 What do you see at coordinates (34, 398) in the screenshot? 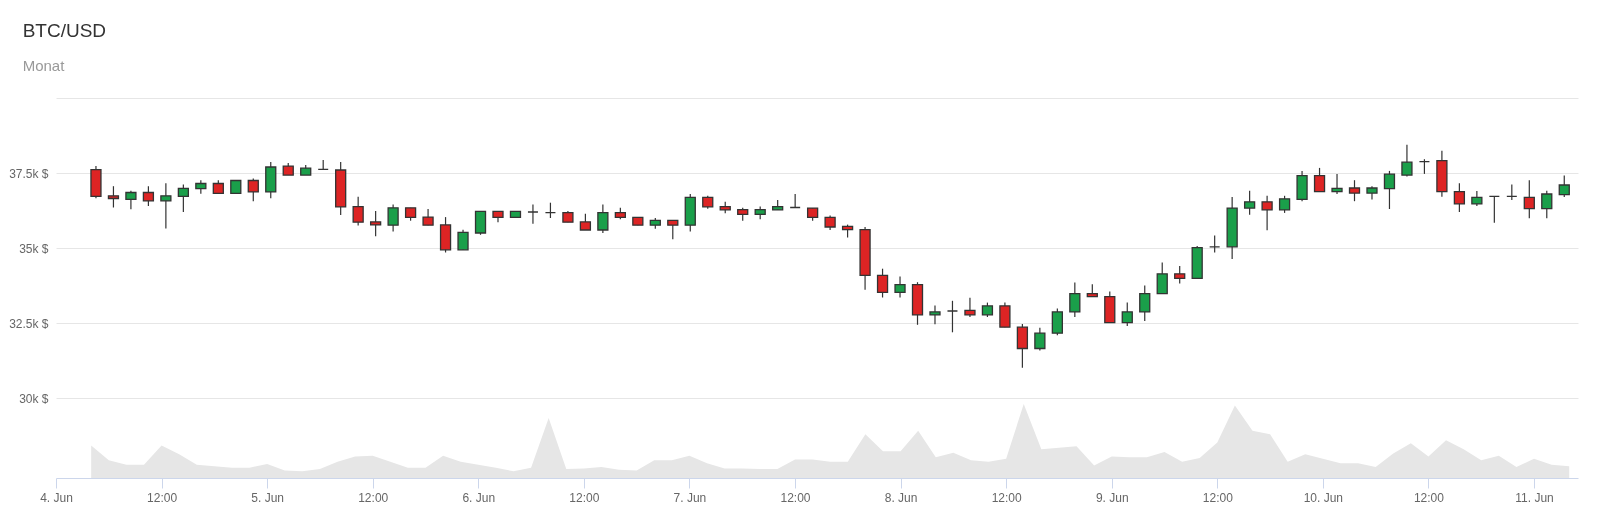
I see `y-tick-label: 30k $` at bounding box center [34, 398].